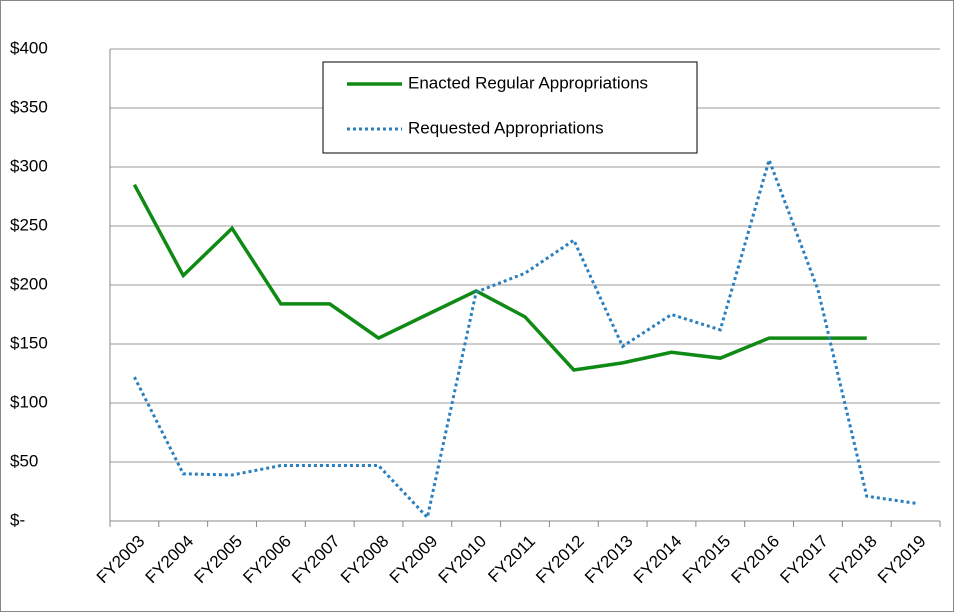  Describe the element at coordinates (29, 106) in the screenshot. I see `y-tick-label: $350` at that location.